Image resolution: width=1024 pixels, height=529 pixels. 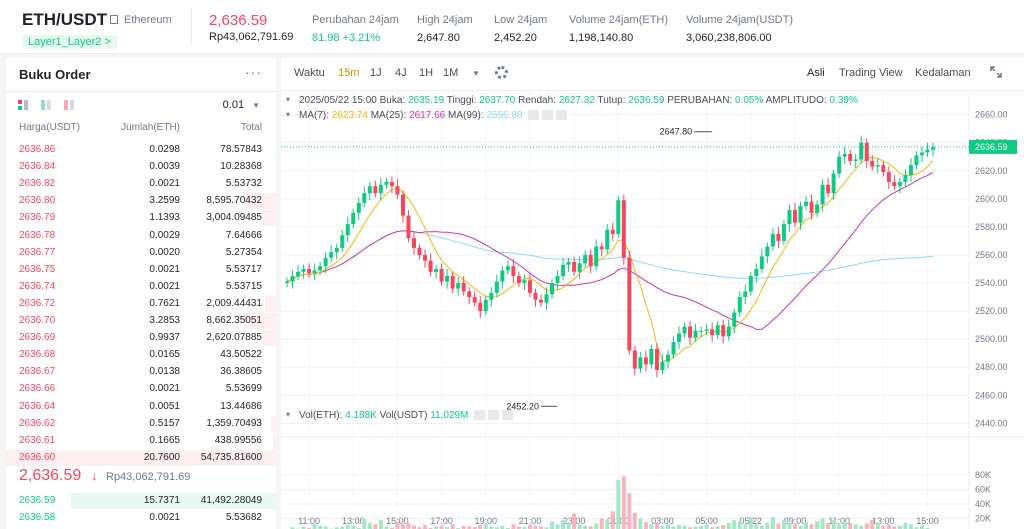 I want to click on category-tag: Layer1_Layer2 >, so click(x=69, y=42).